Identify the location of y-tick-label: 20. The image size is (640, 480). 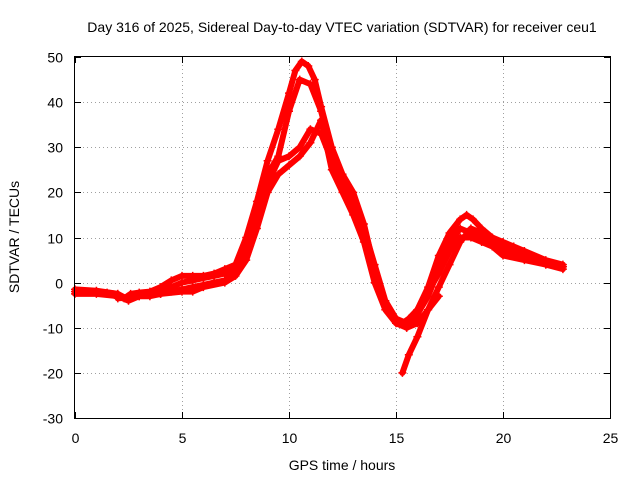
(55, 193).